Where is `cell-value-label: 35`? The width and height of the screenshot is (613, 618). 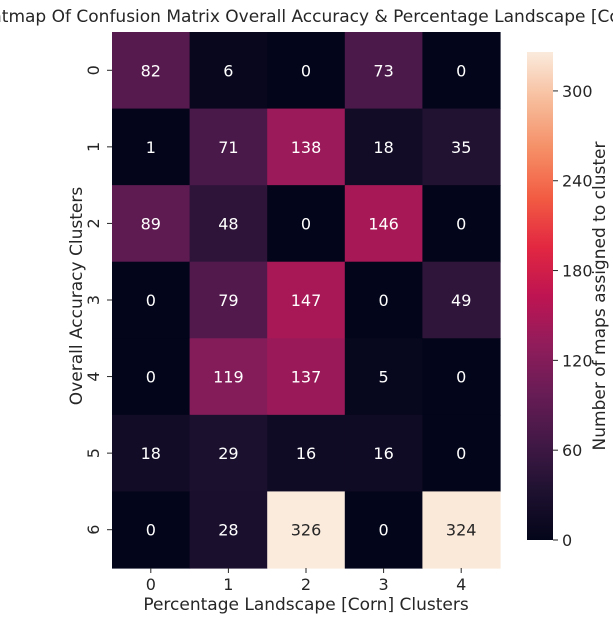 cell-value-label: 35 is located at coordinates (461, 147).